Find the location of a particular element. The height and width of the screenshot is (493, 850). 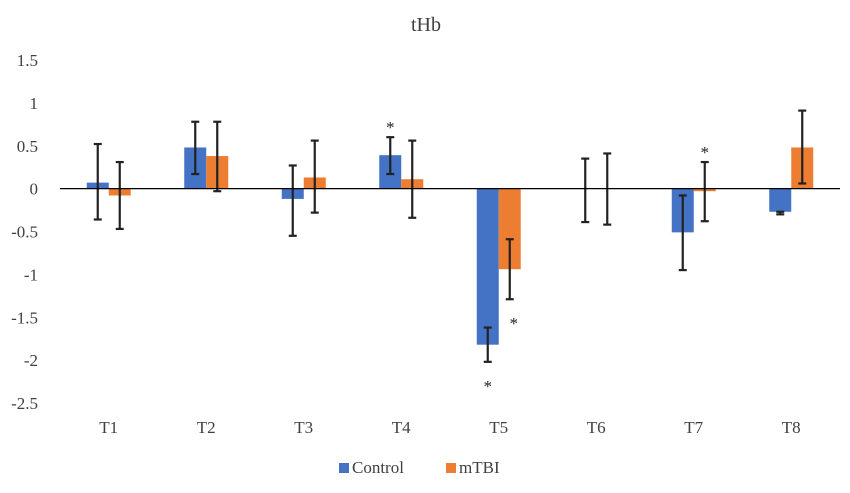

legend-swatch-mtbi is located at coordinates (451, 468).